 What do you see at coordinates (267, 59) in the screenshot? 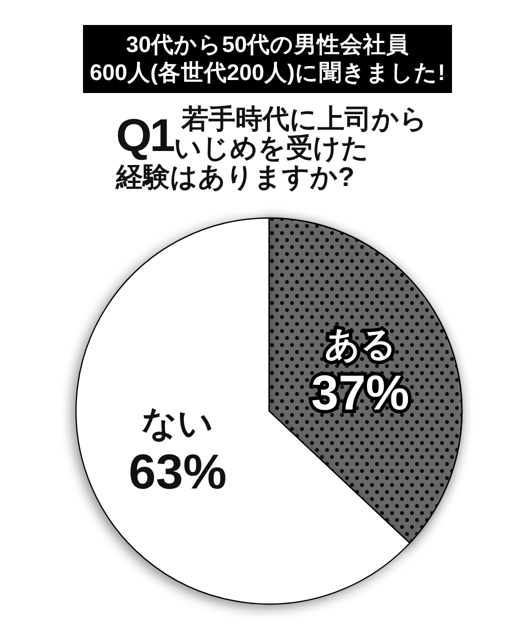
I see `chart-title: 30代から50代の男性会社員 600人(各世代200人)に聞きました!` at bounding box center [267, 59].